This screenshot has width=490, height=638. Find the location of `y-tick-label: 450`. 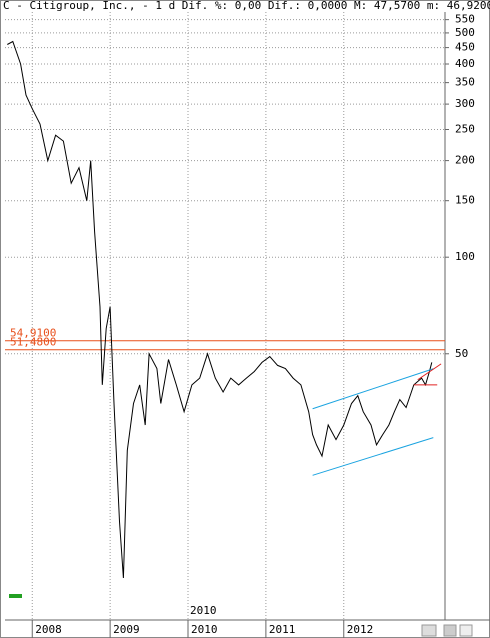

y-tick-label: 450 is located at coordinates (465, 47).